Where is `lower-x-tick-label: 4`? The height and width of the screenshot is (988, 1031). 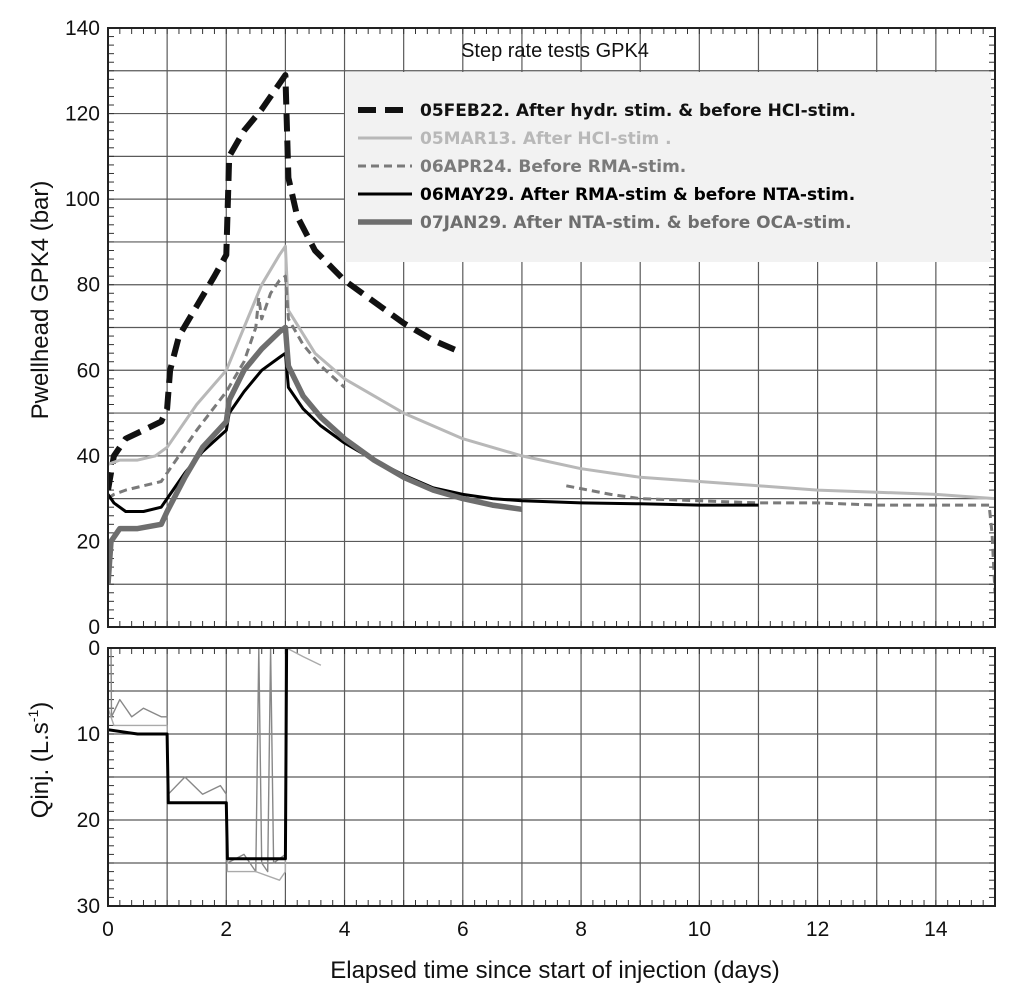 lower-x-tick-label: 4 is located at coordinates (345, 929).